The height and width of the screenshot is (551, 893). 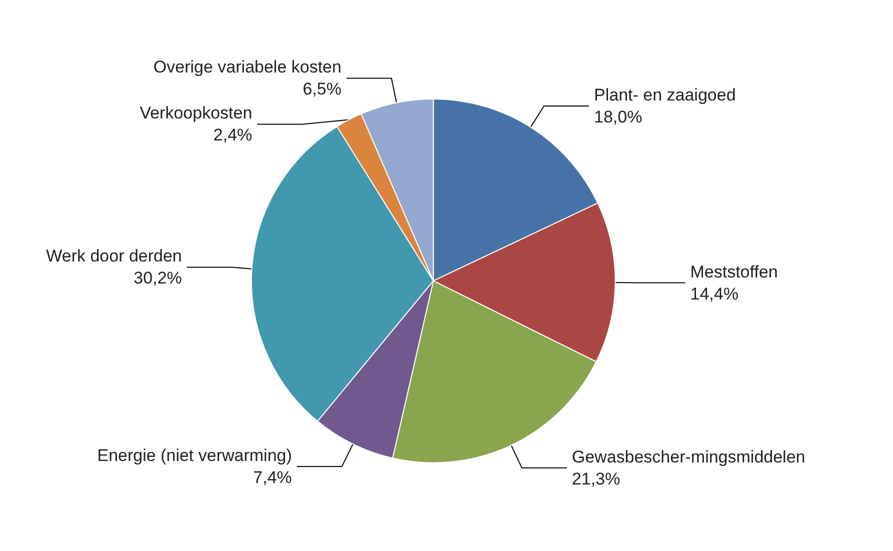 I want to click on slice-label: Gewasbescher-mingsmiddelen, so click(x=689, y=456).